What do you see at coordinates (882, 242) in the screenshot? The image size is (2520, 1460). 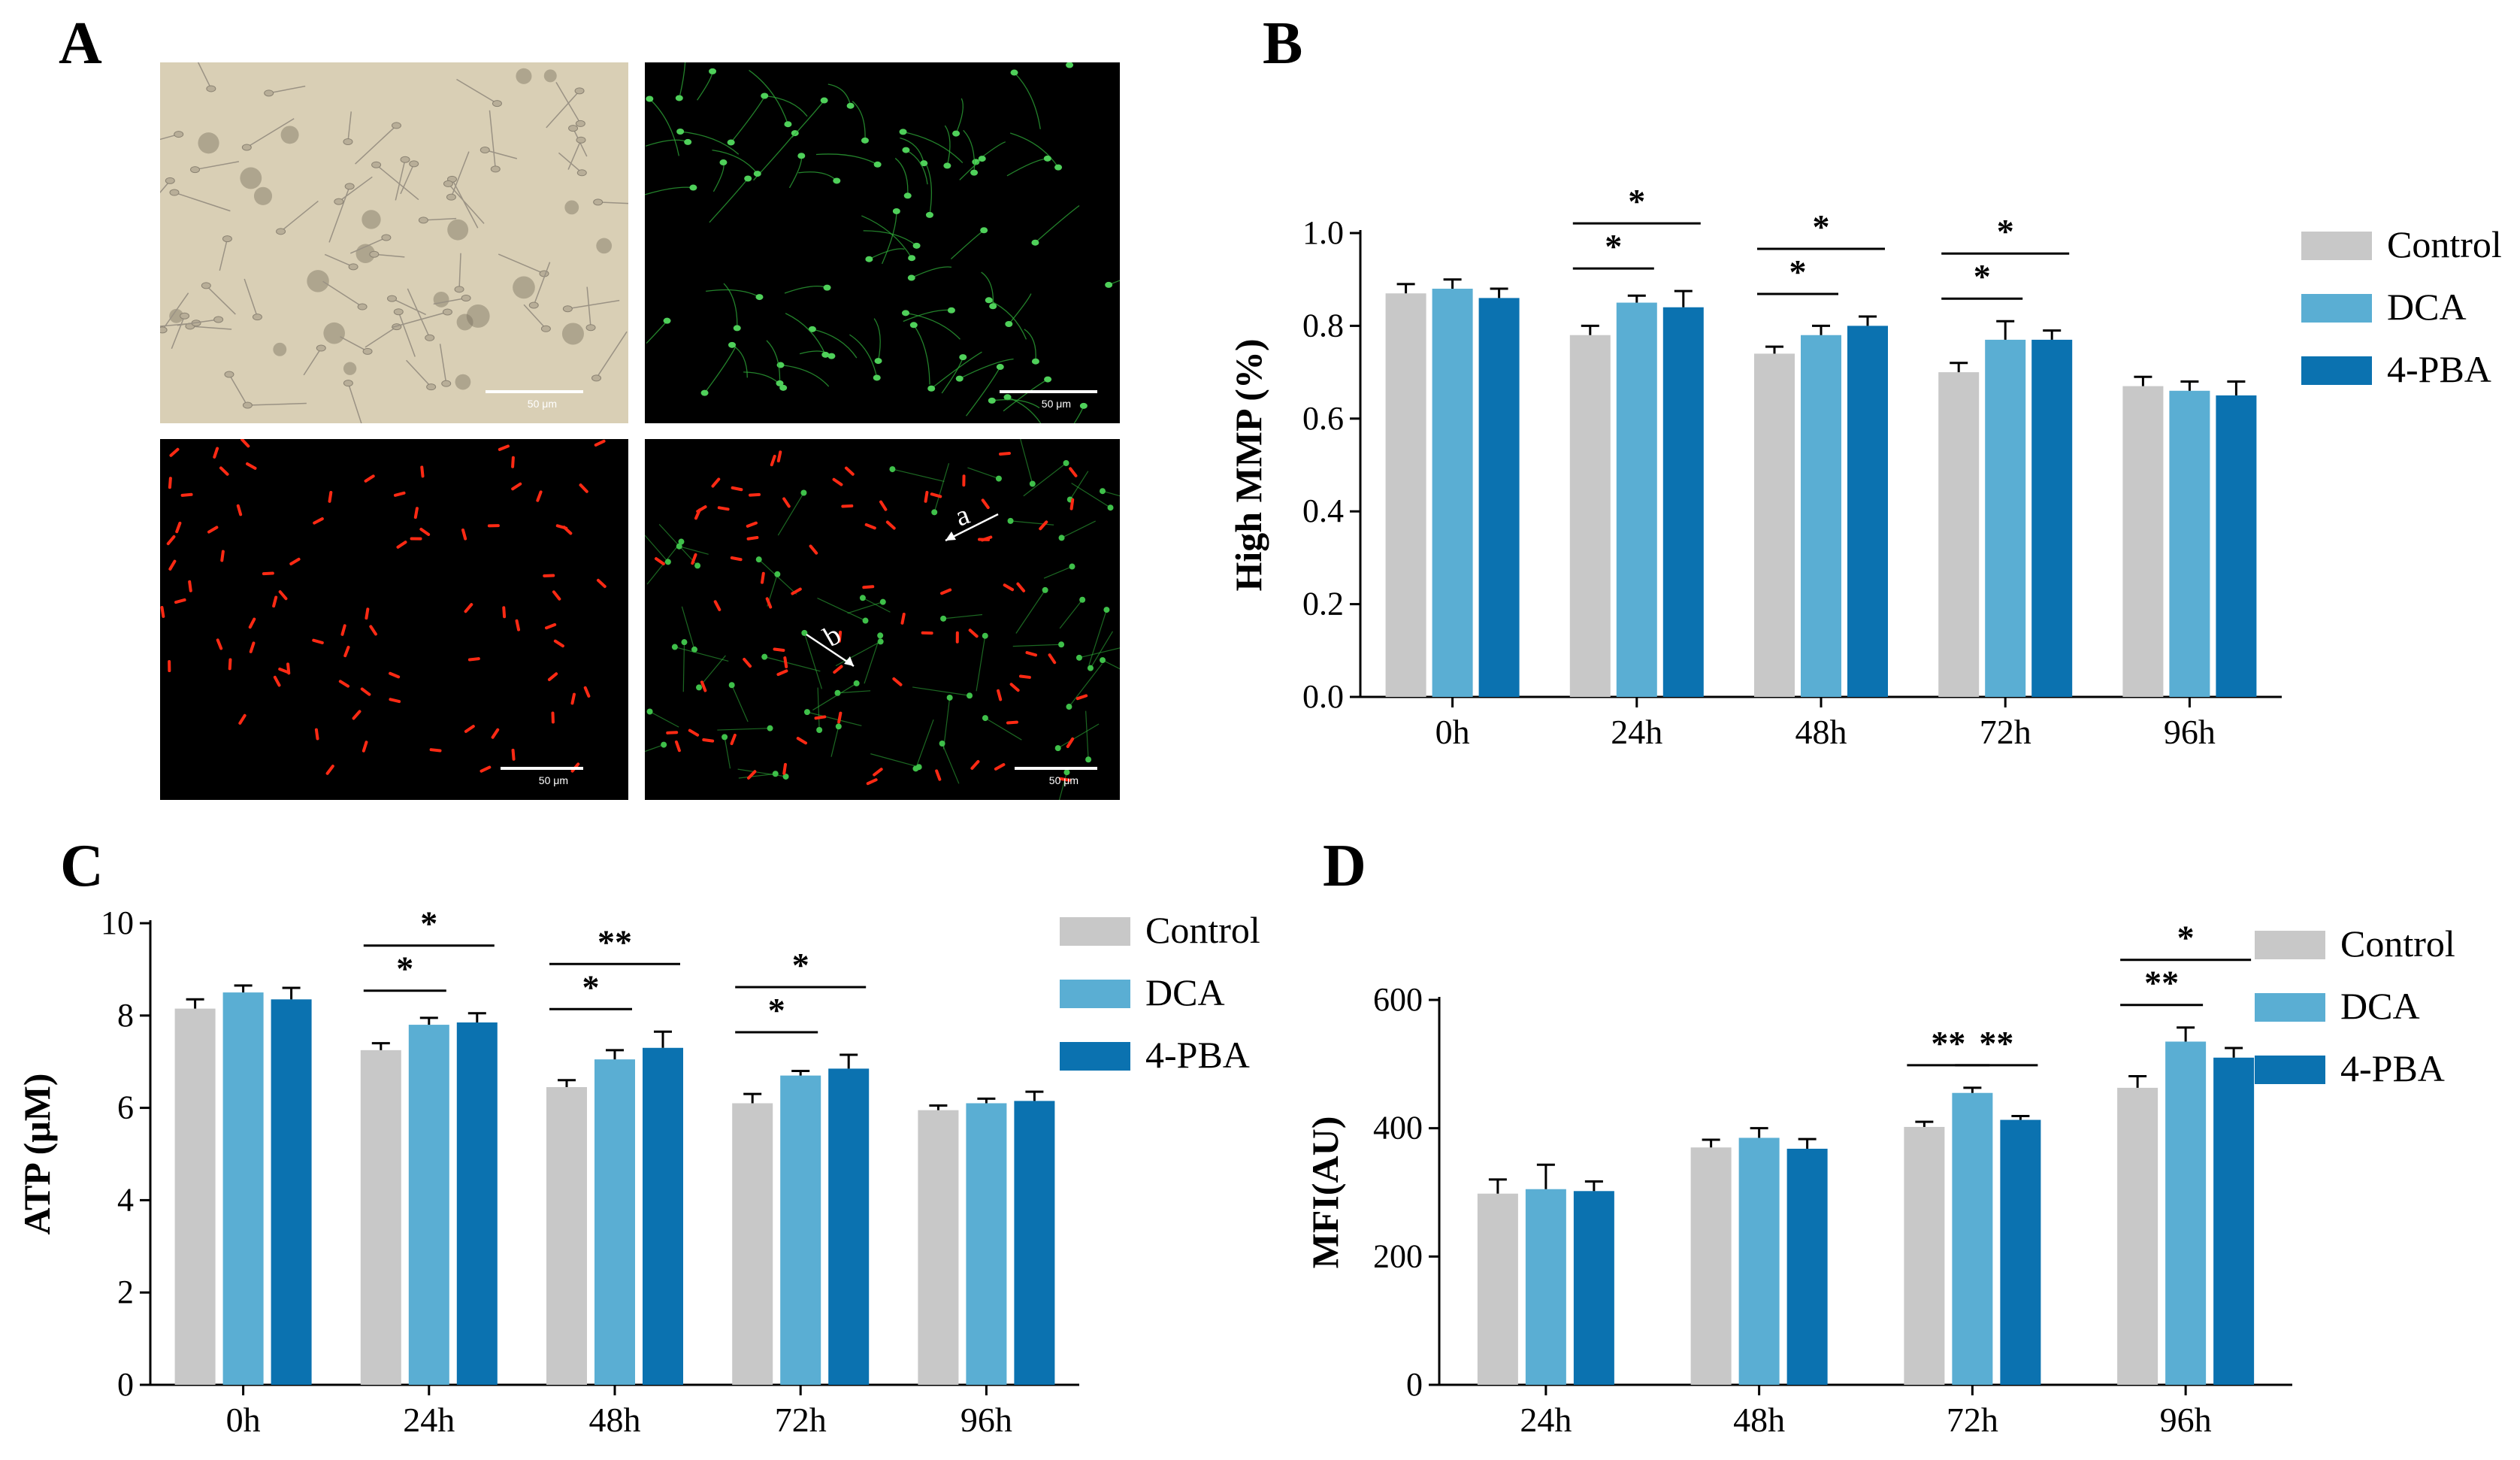 I see `micrograph-green-fluorescence: 50 μm` at bounding box center [882, 242].